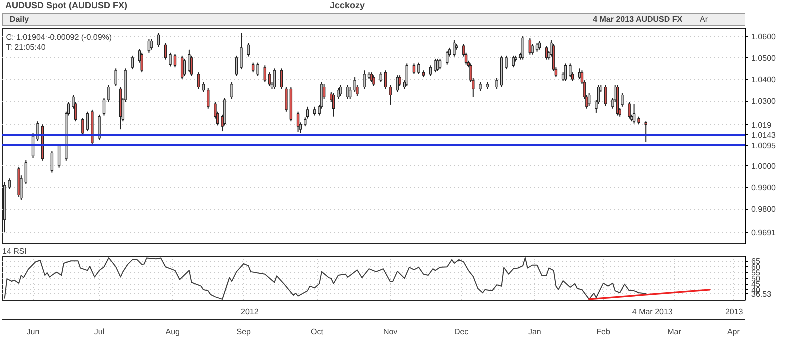  I want to click on ref-line-label: 1.0143, so click(764, 135).